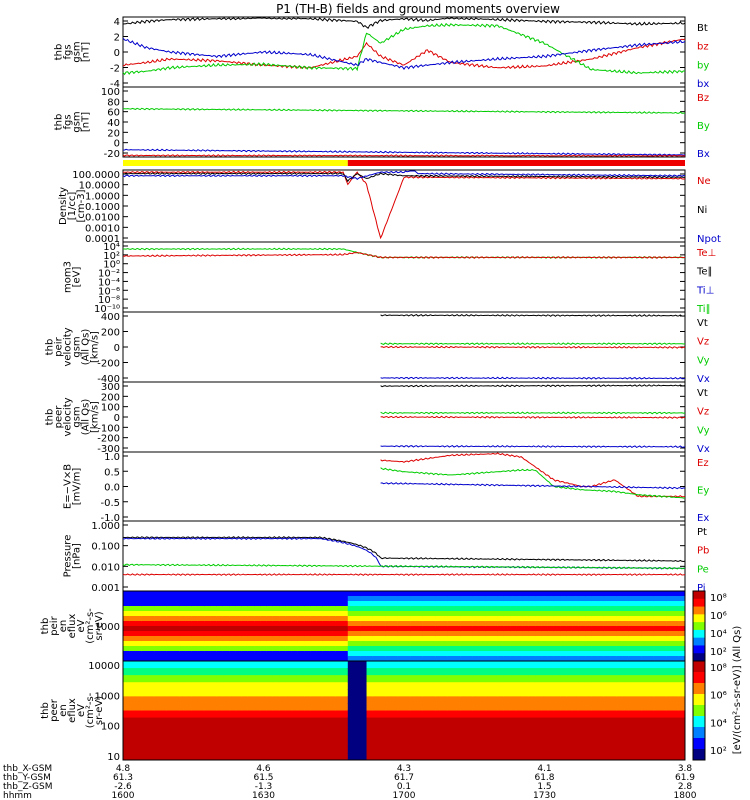  What do you see at coordinates (105, 567) in the screenshot?
I see `y-tick-label-pressure: 0.010` at bounding box center [105, 567].